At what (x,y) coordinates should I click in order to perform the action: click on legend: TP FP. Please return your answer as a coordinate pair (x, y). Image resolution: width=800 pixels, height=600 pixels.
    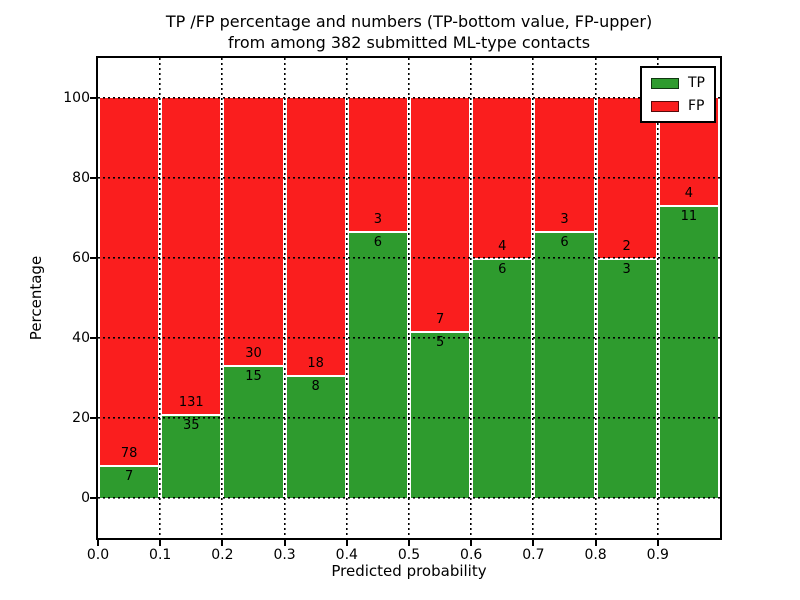
    Looking at the image, I should click on (678, 94).